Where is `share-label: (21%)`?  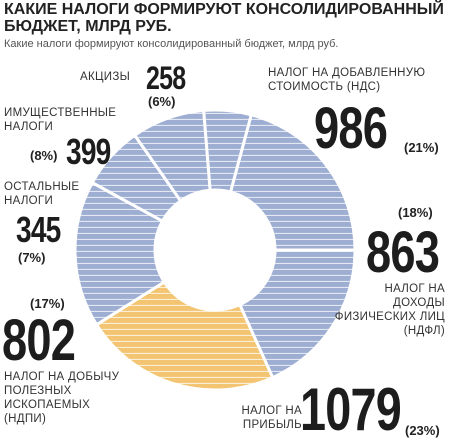 share-label: (21%) is located at coordinates (421, 147).